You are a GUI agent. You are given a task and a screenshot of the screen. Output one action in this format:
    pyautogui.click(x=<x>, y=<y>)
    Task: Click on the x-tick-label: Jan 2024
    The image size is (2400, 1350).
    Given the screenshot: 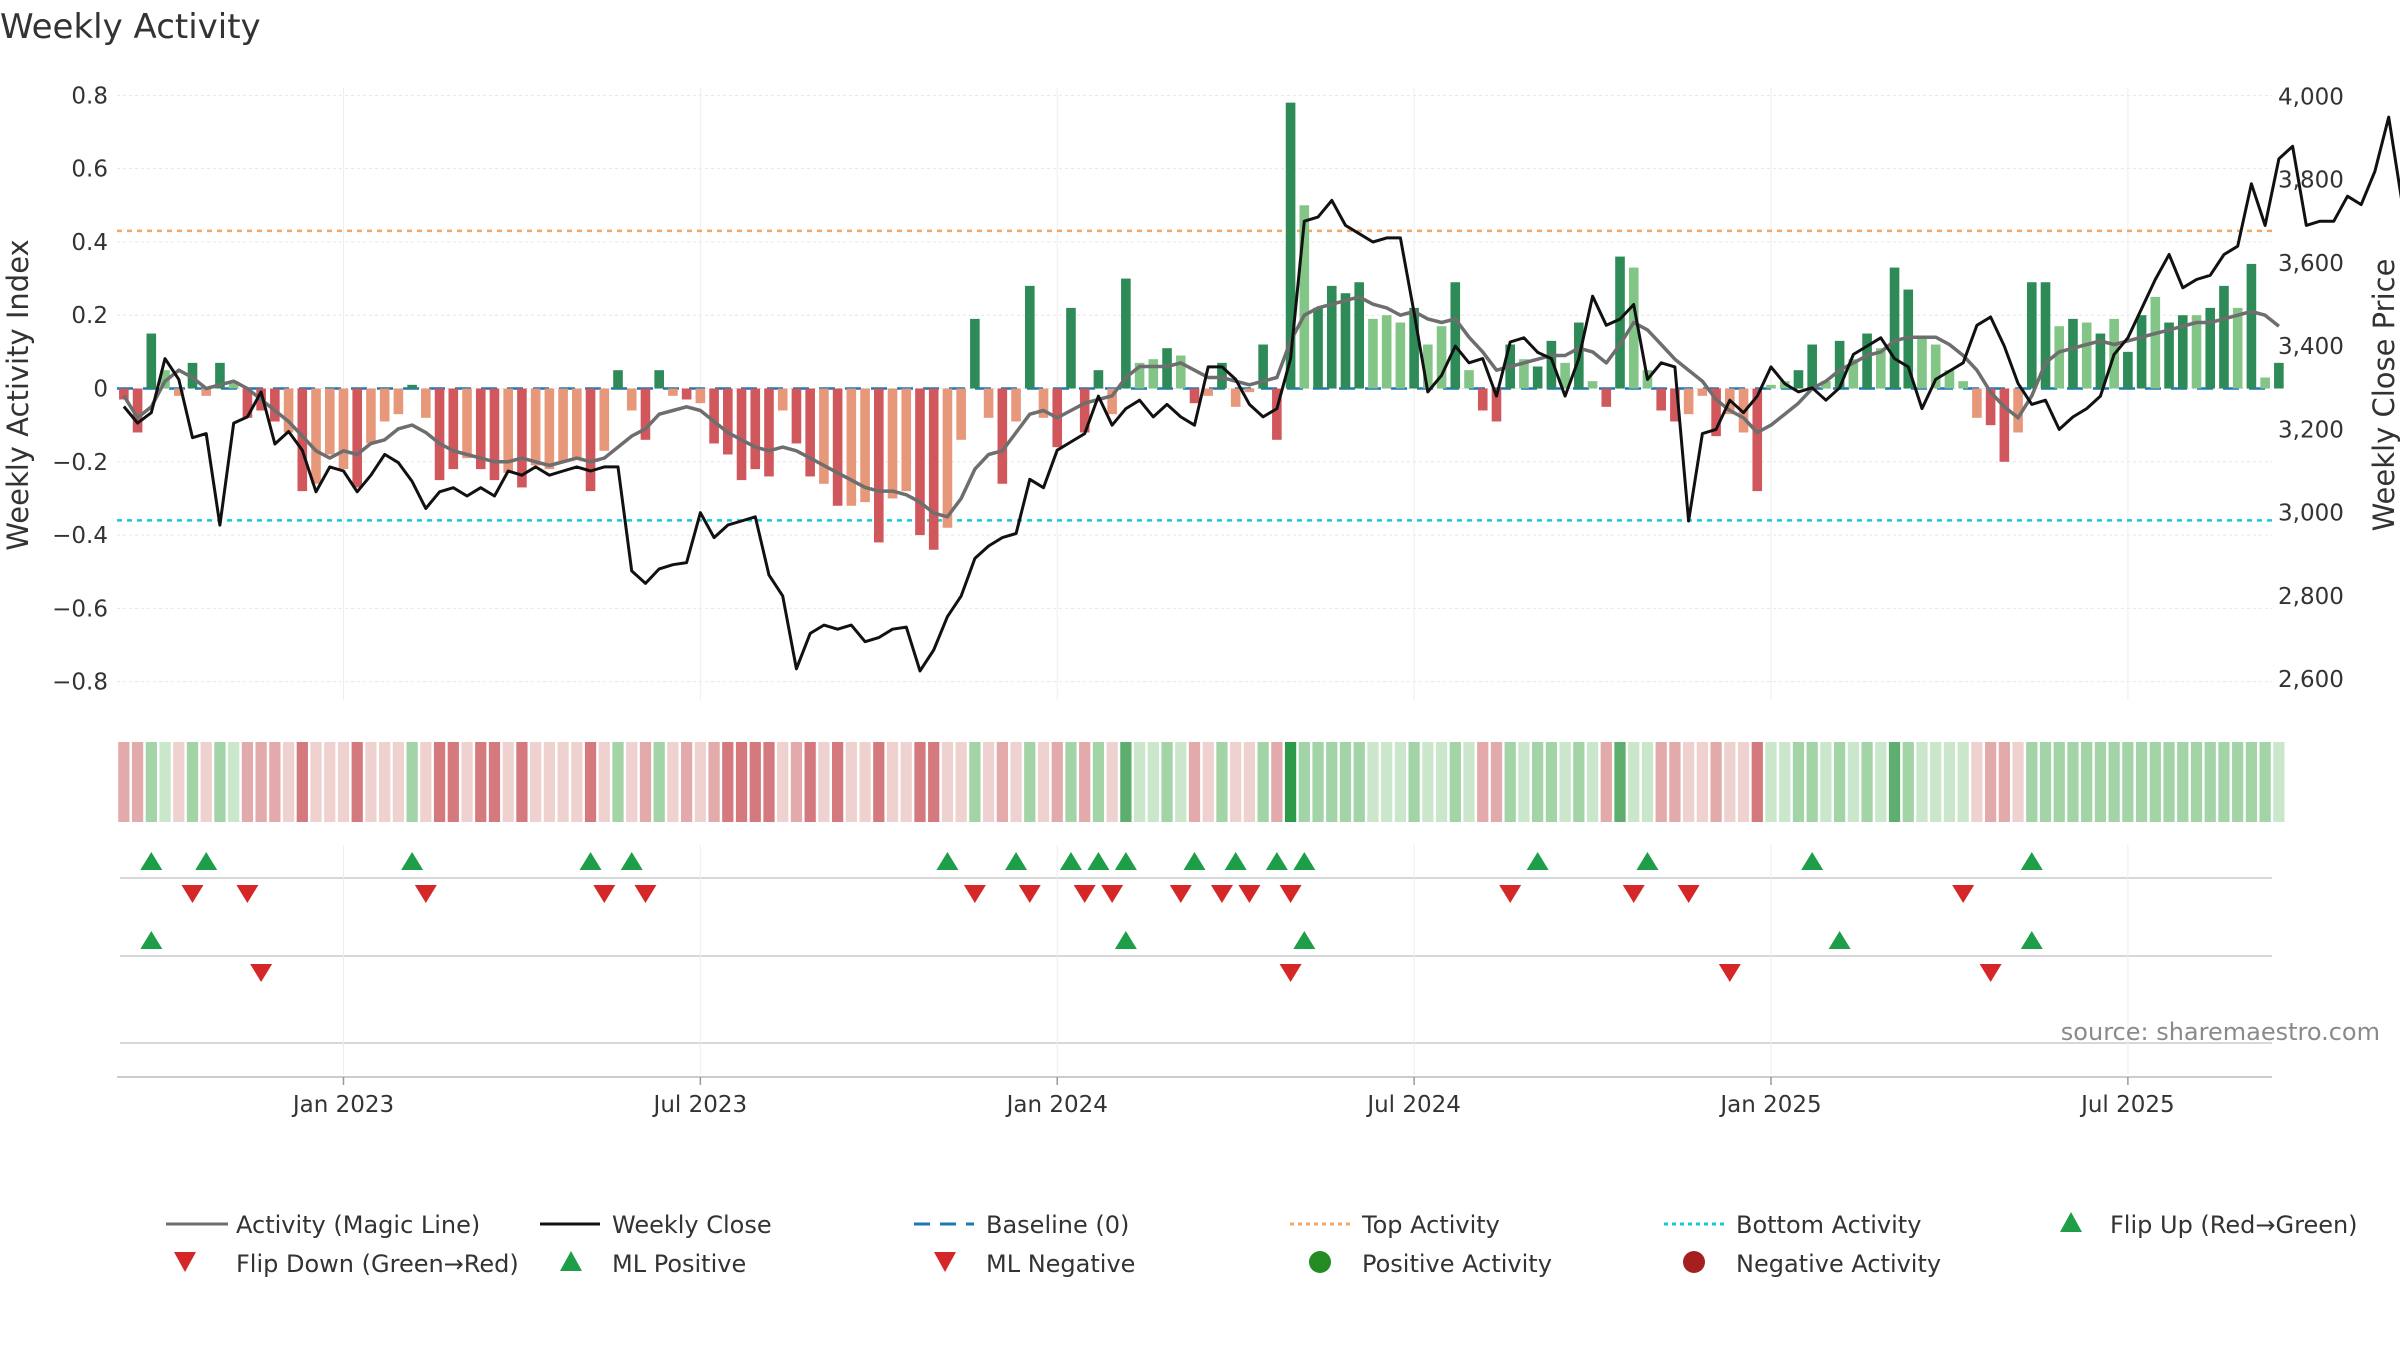 What is the action you would take?
    pyautogui.click(x=1056, y=1105)
    